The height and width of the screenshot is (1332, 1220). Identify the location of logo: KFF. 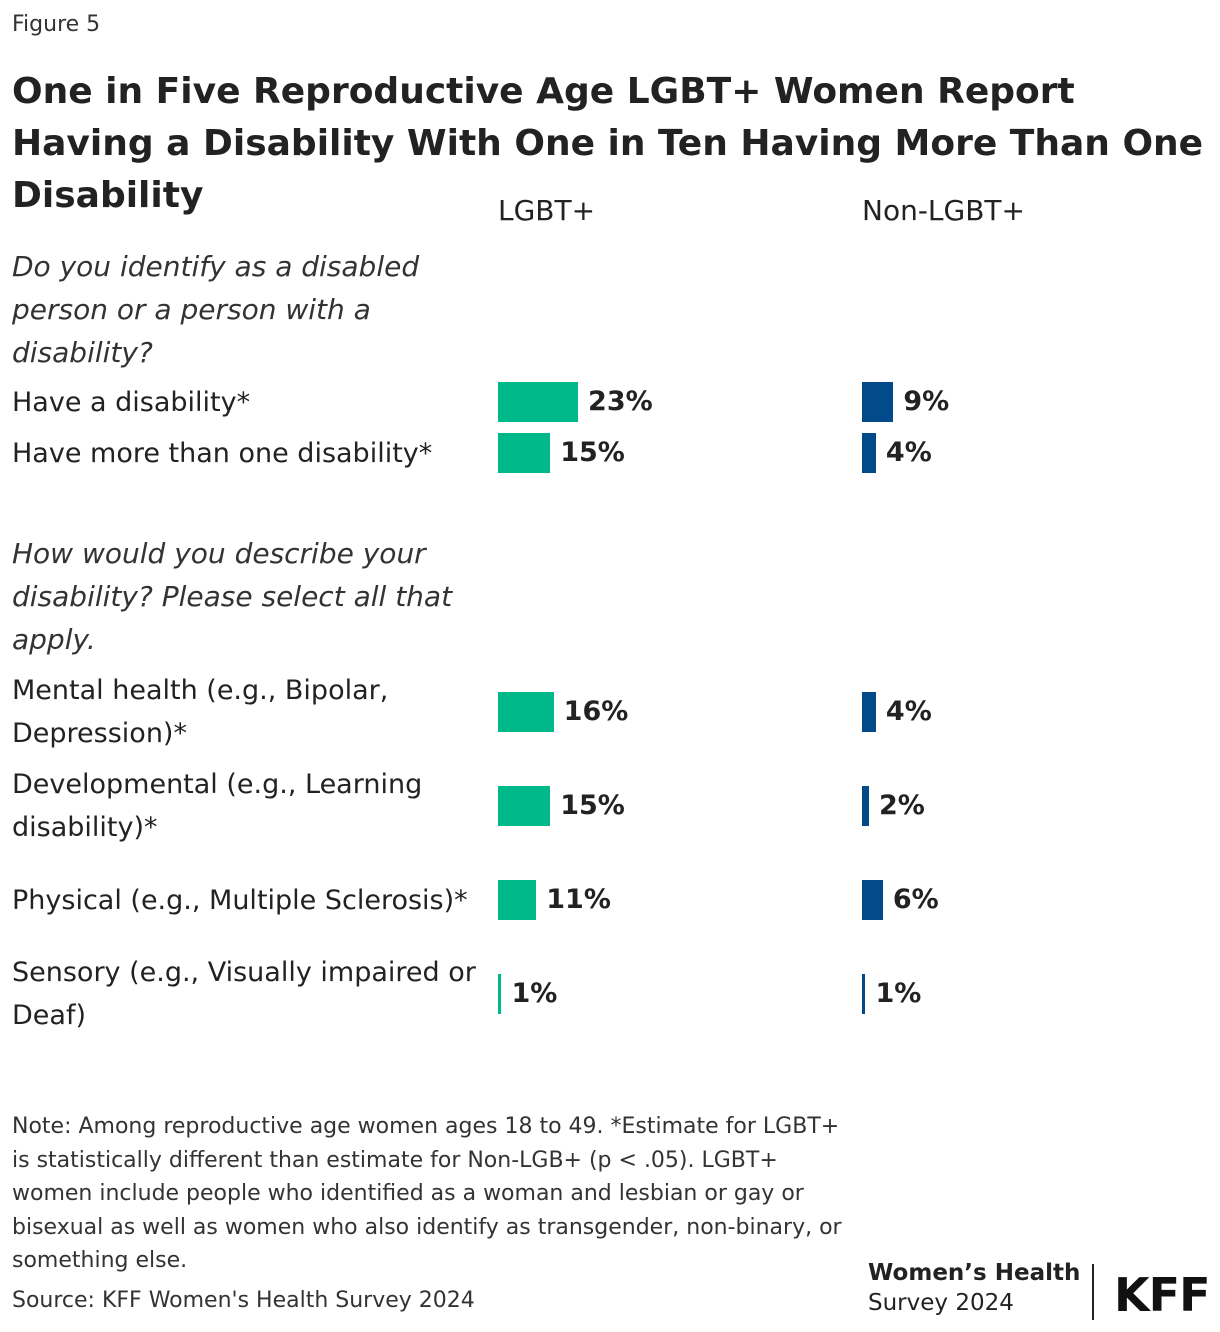
(1162, 1295).